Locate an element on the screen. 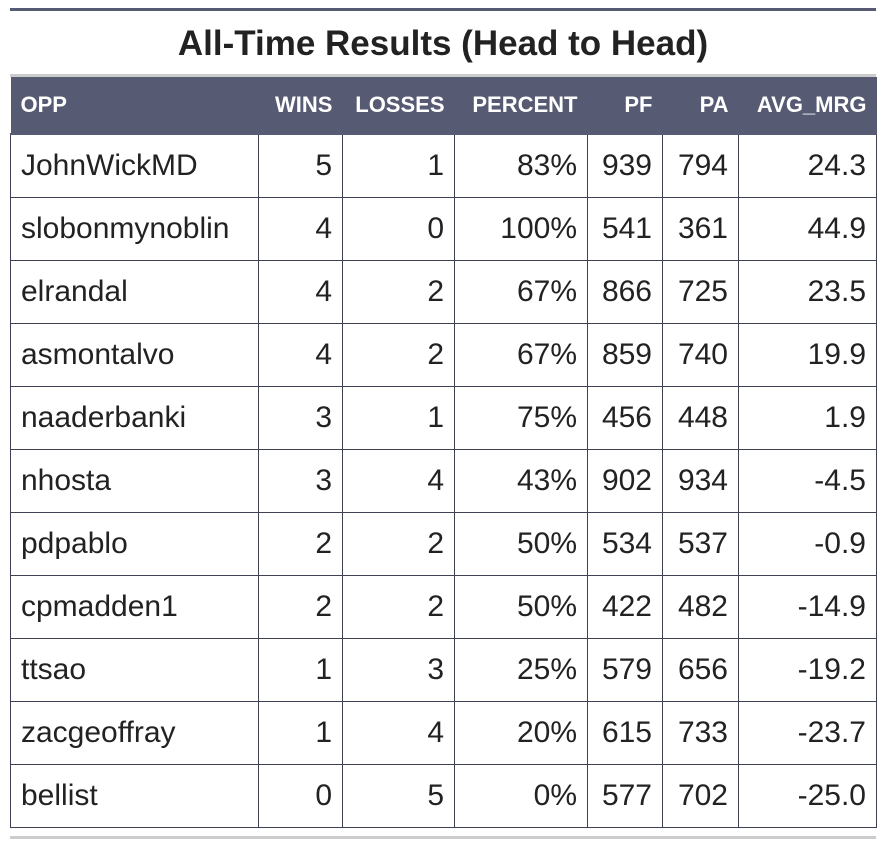 The image size is (886, 848). cell-pf: 866 is located at coordinates (625, 292).